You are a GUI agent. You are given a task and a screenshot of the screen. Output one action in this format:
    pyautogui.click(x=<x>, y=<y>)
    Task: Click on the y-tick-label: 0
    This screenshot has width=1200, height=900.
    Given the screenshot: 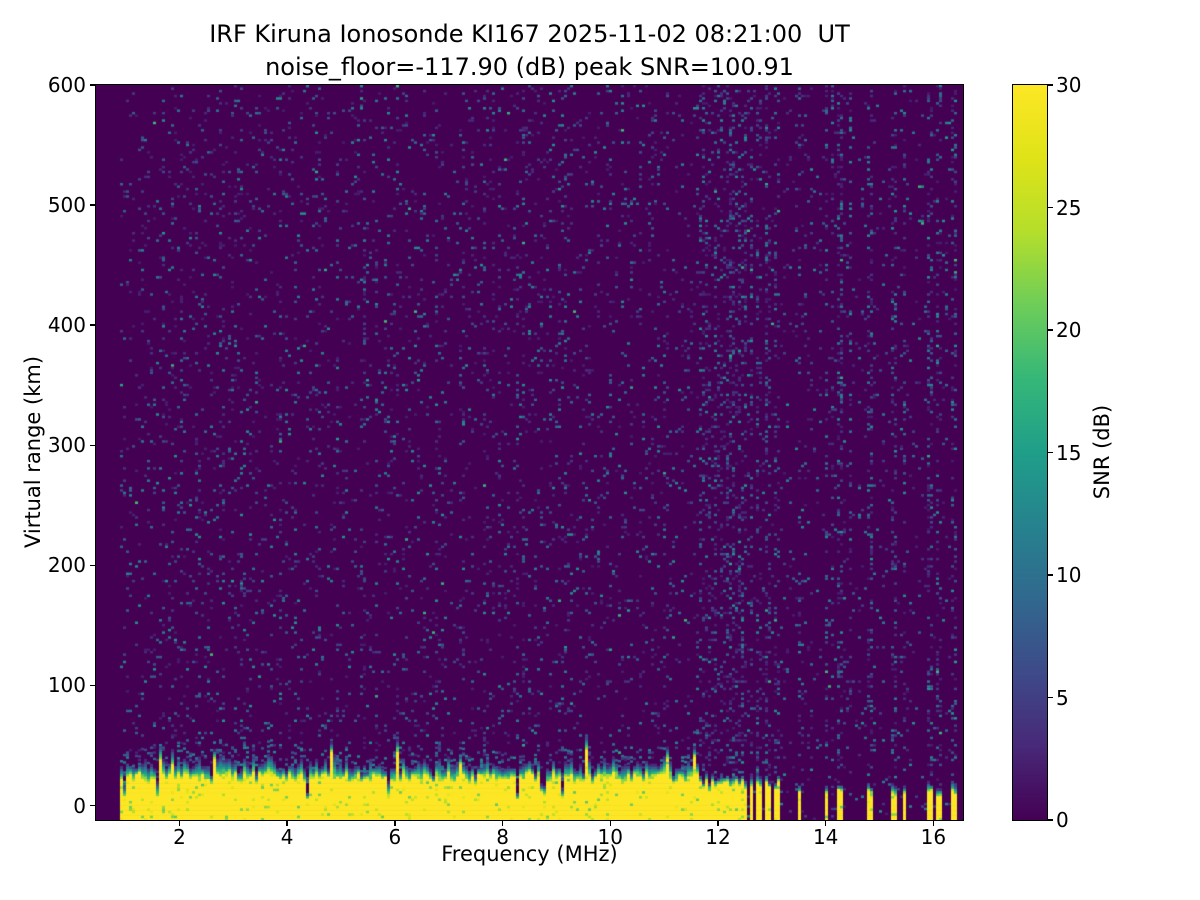 What is the action you would take?
    pyautogui.click(x=79, y=805)
    